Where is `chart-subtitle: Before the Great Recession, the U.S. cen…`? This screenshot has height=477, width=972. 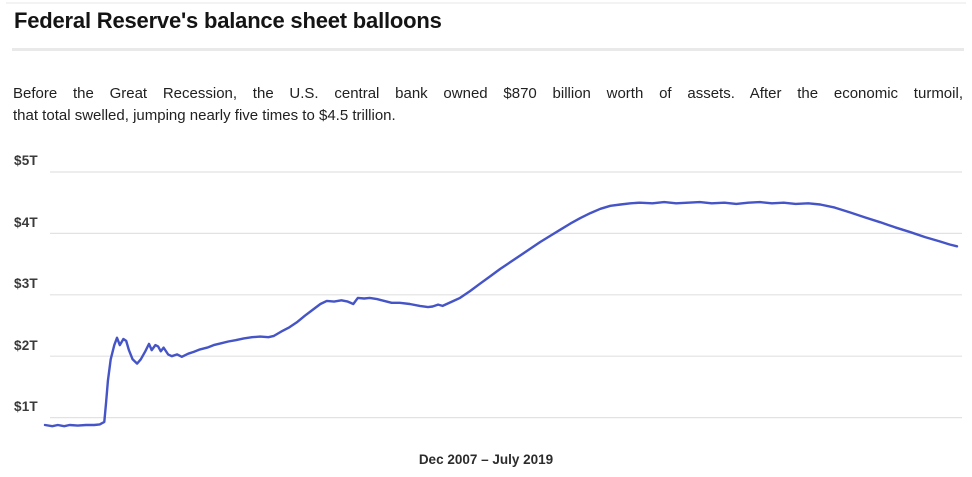
chart-subtitle: Before the Great Recession, the U.S. cen… is located at coordinates (488, 105).